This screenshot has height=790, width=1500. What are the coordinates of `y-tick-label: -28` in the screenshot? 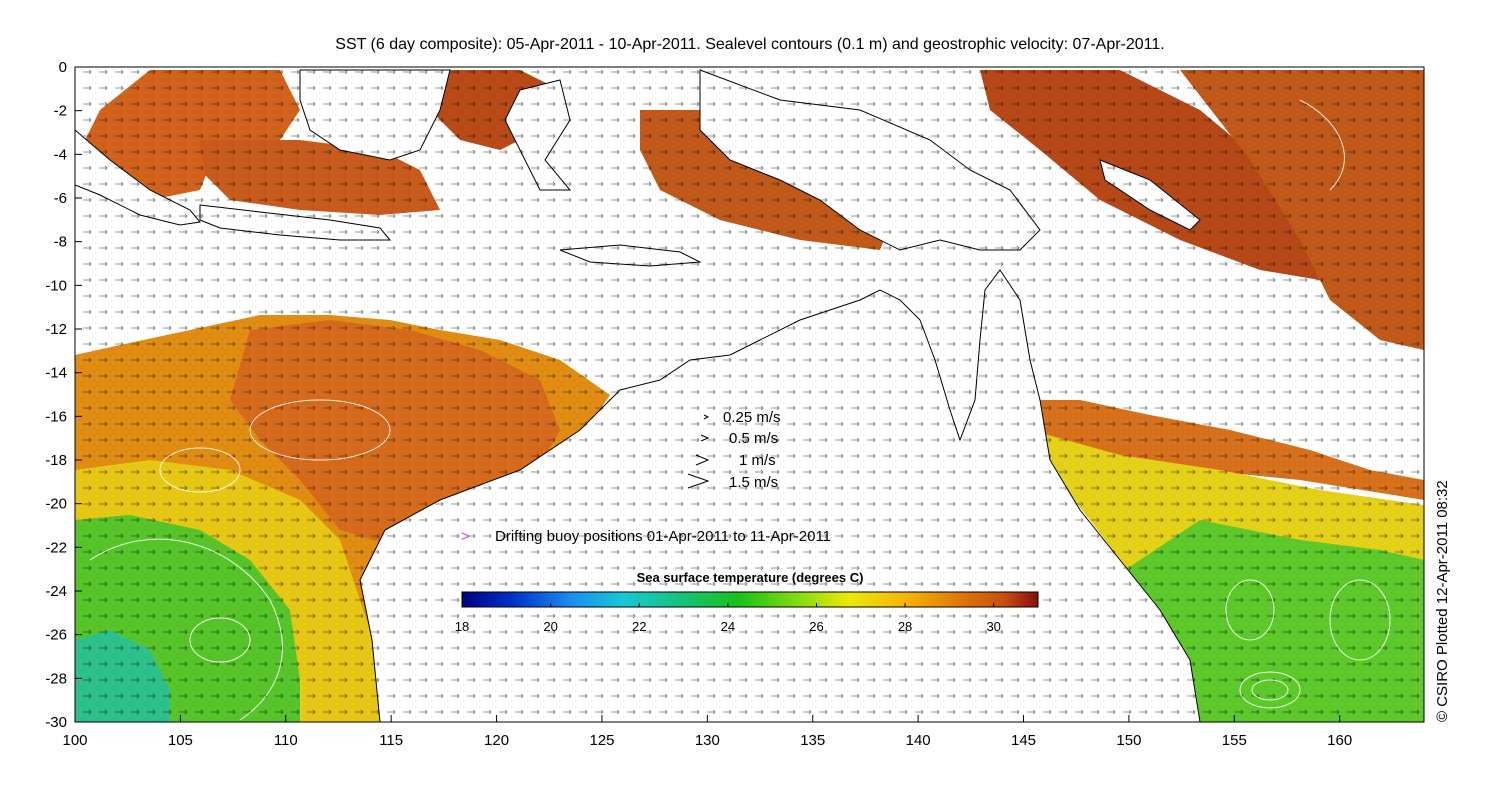 It's located at (56, 678).